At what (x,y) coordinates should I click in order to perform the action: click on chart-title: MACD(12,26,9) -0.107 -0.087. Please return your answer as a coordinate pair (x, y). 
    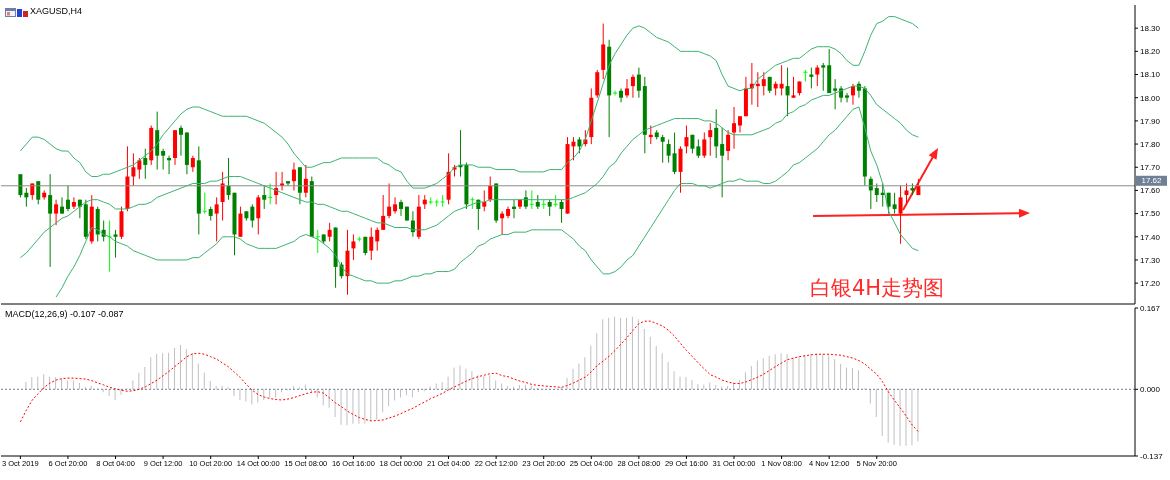
    Looking at the image, I should click on (64, 314).